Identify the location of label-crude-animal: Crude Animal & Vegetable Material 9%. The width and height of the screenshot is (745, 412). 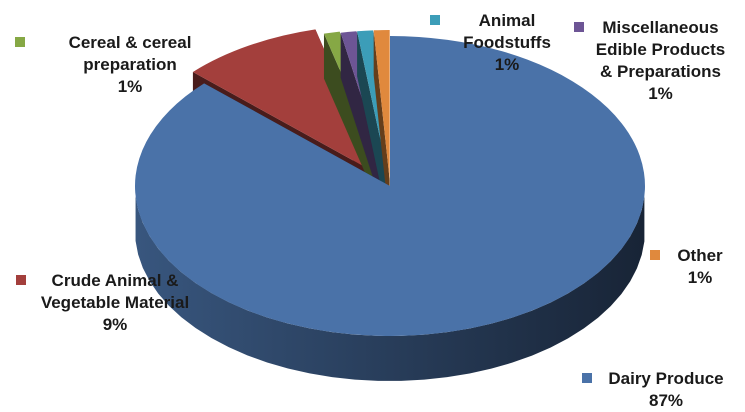
(115, 302).